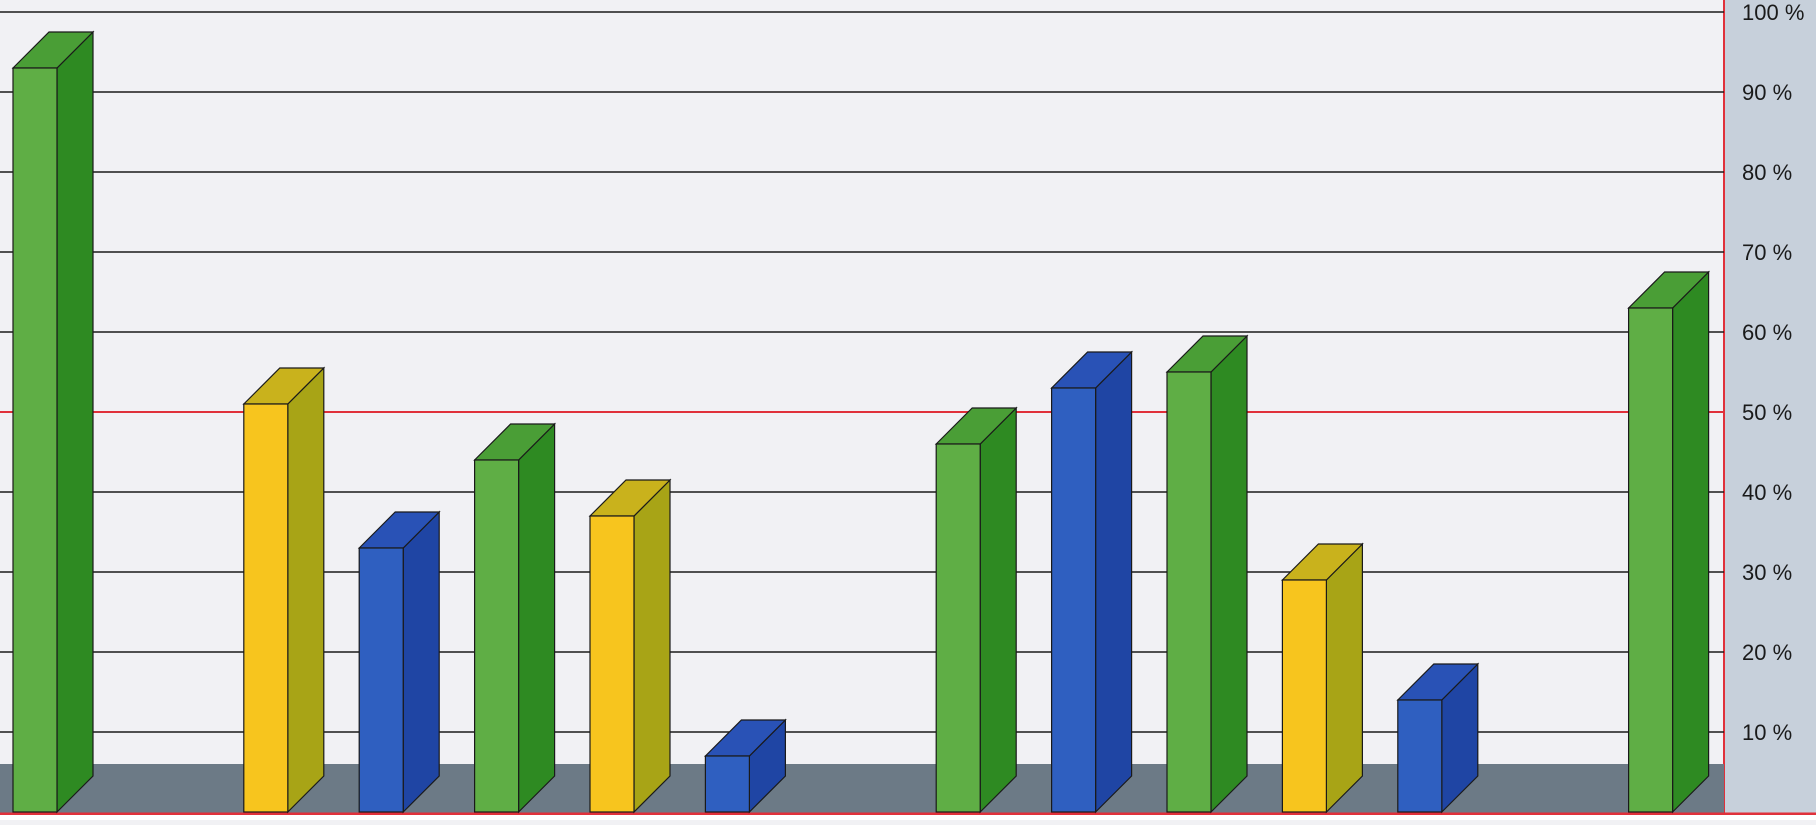 The height and width of the screenshot is (825, 1816). I want to click on axis-panel, so click(1770, 410).